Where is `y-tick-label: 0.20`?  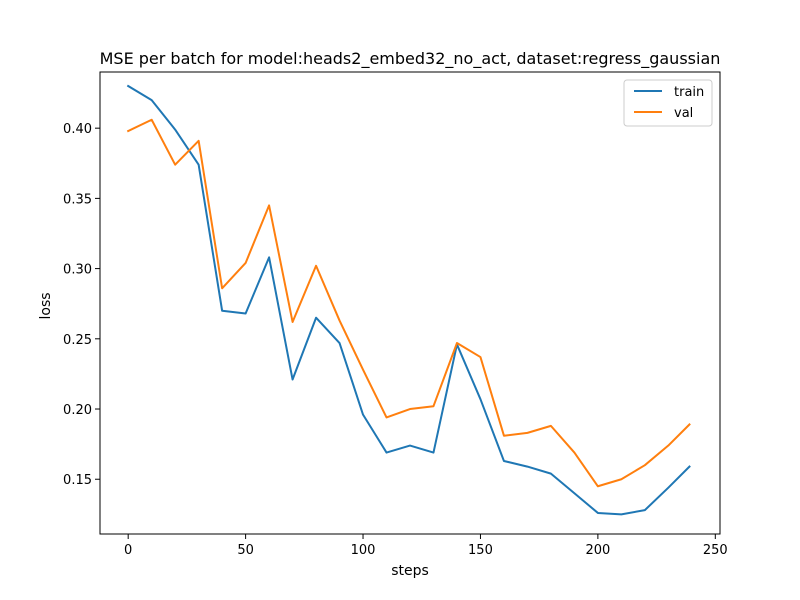
y-tick-label: 0.20 is located at coordinates (77, 410).